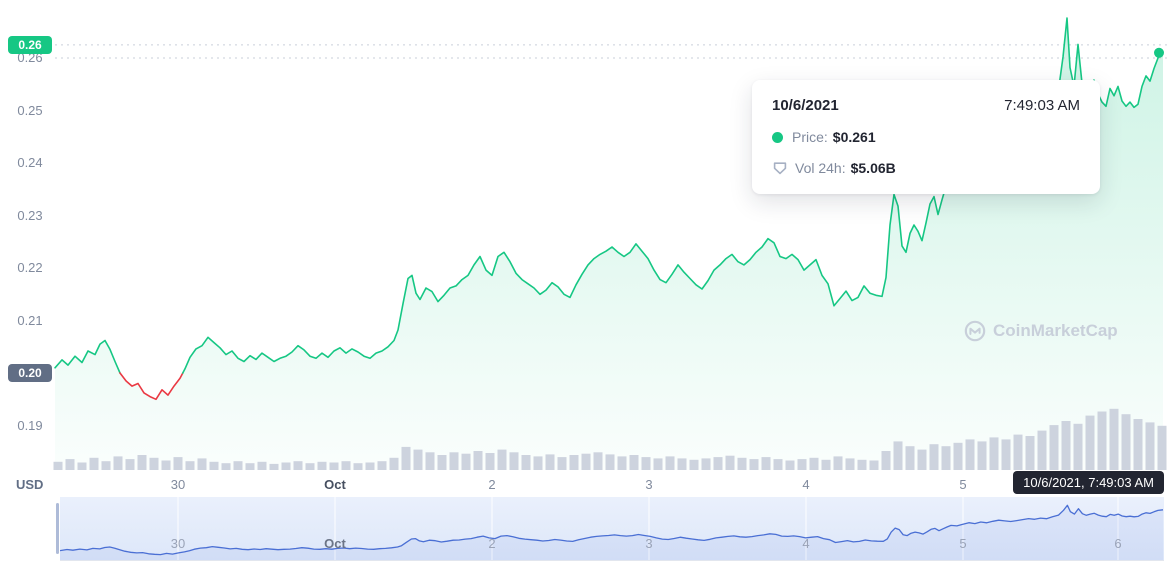  I want to click on tooltip-time: 7:49:03 AM, so click(1042, 105).